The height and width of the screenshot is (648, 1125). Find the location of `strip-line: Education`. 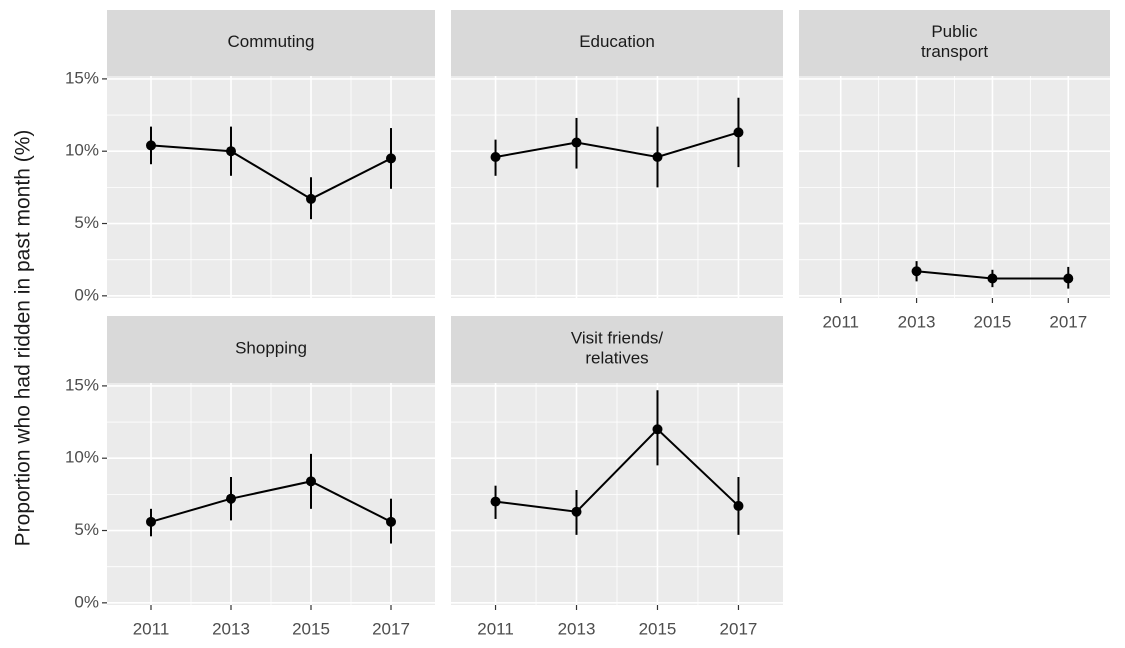

strip-line: Education is located at coordinates (617, 41).